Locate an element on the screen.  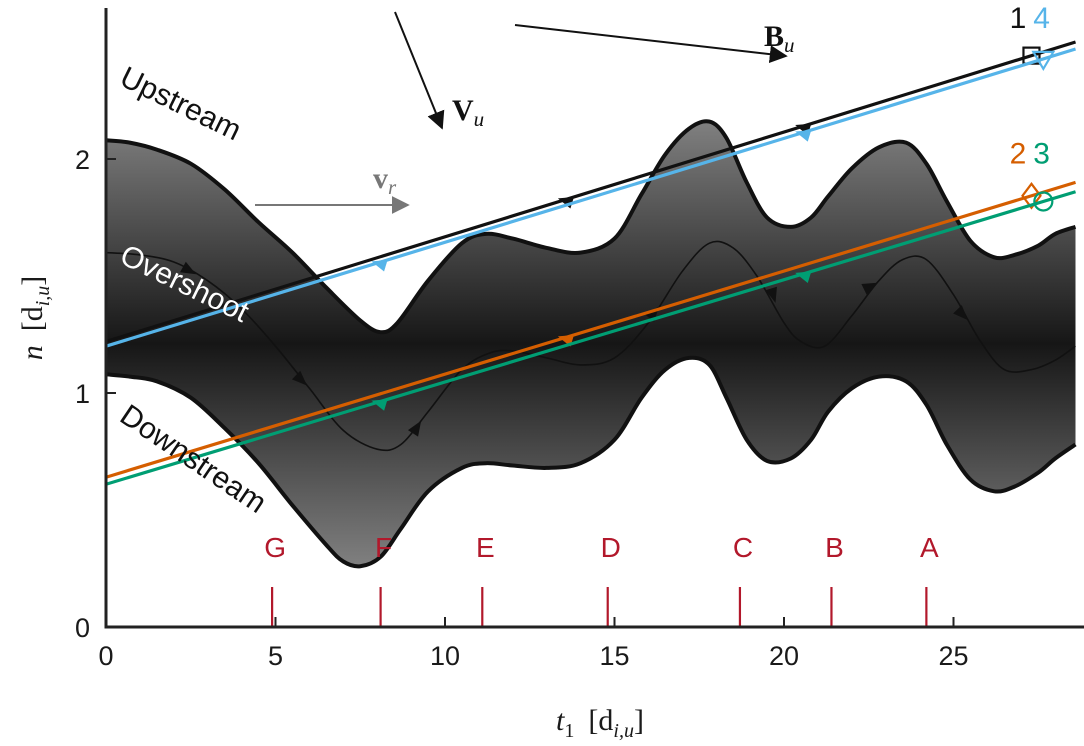
y-tick-label: 0 is located at coordinates (82, 628).